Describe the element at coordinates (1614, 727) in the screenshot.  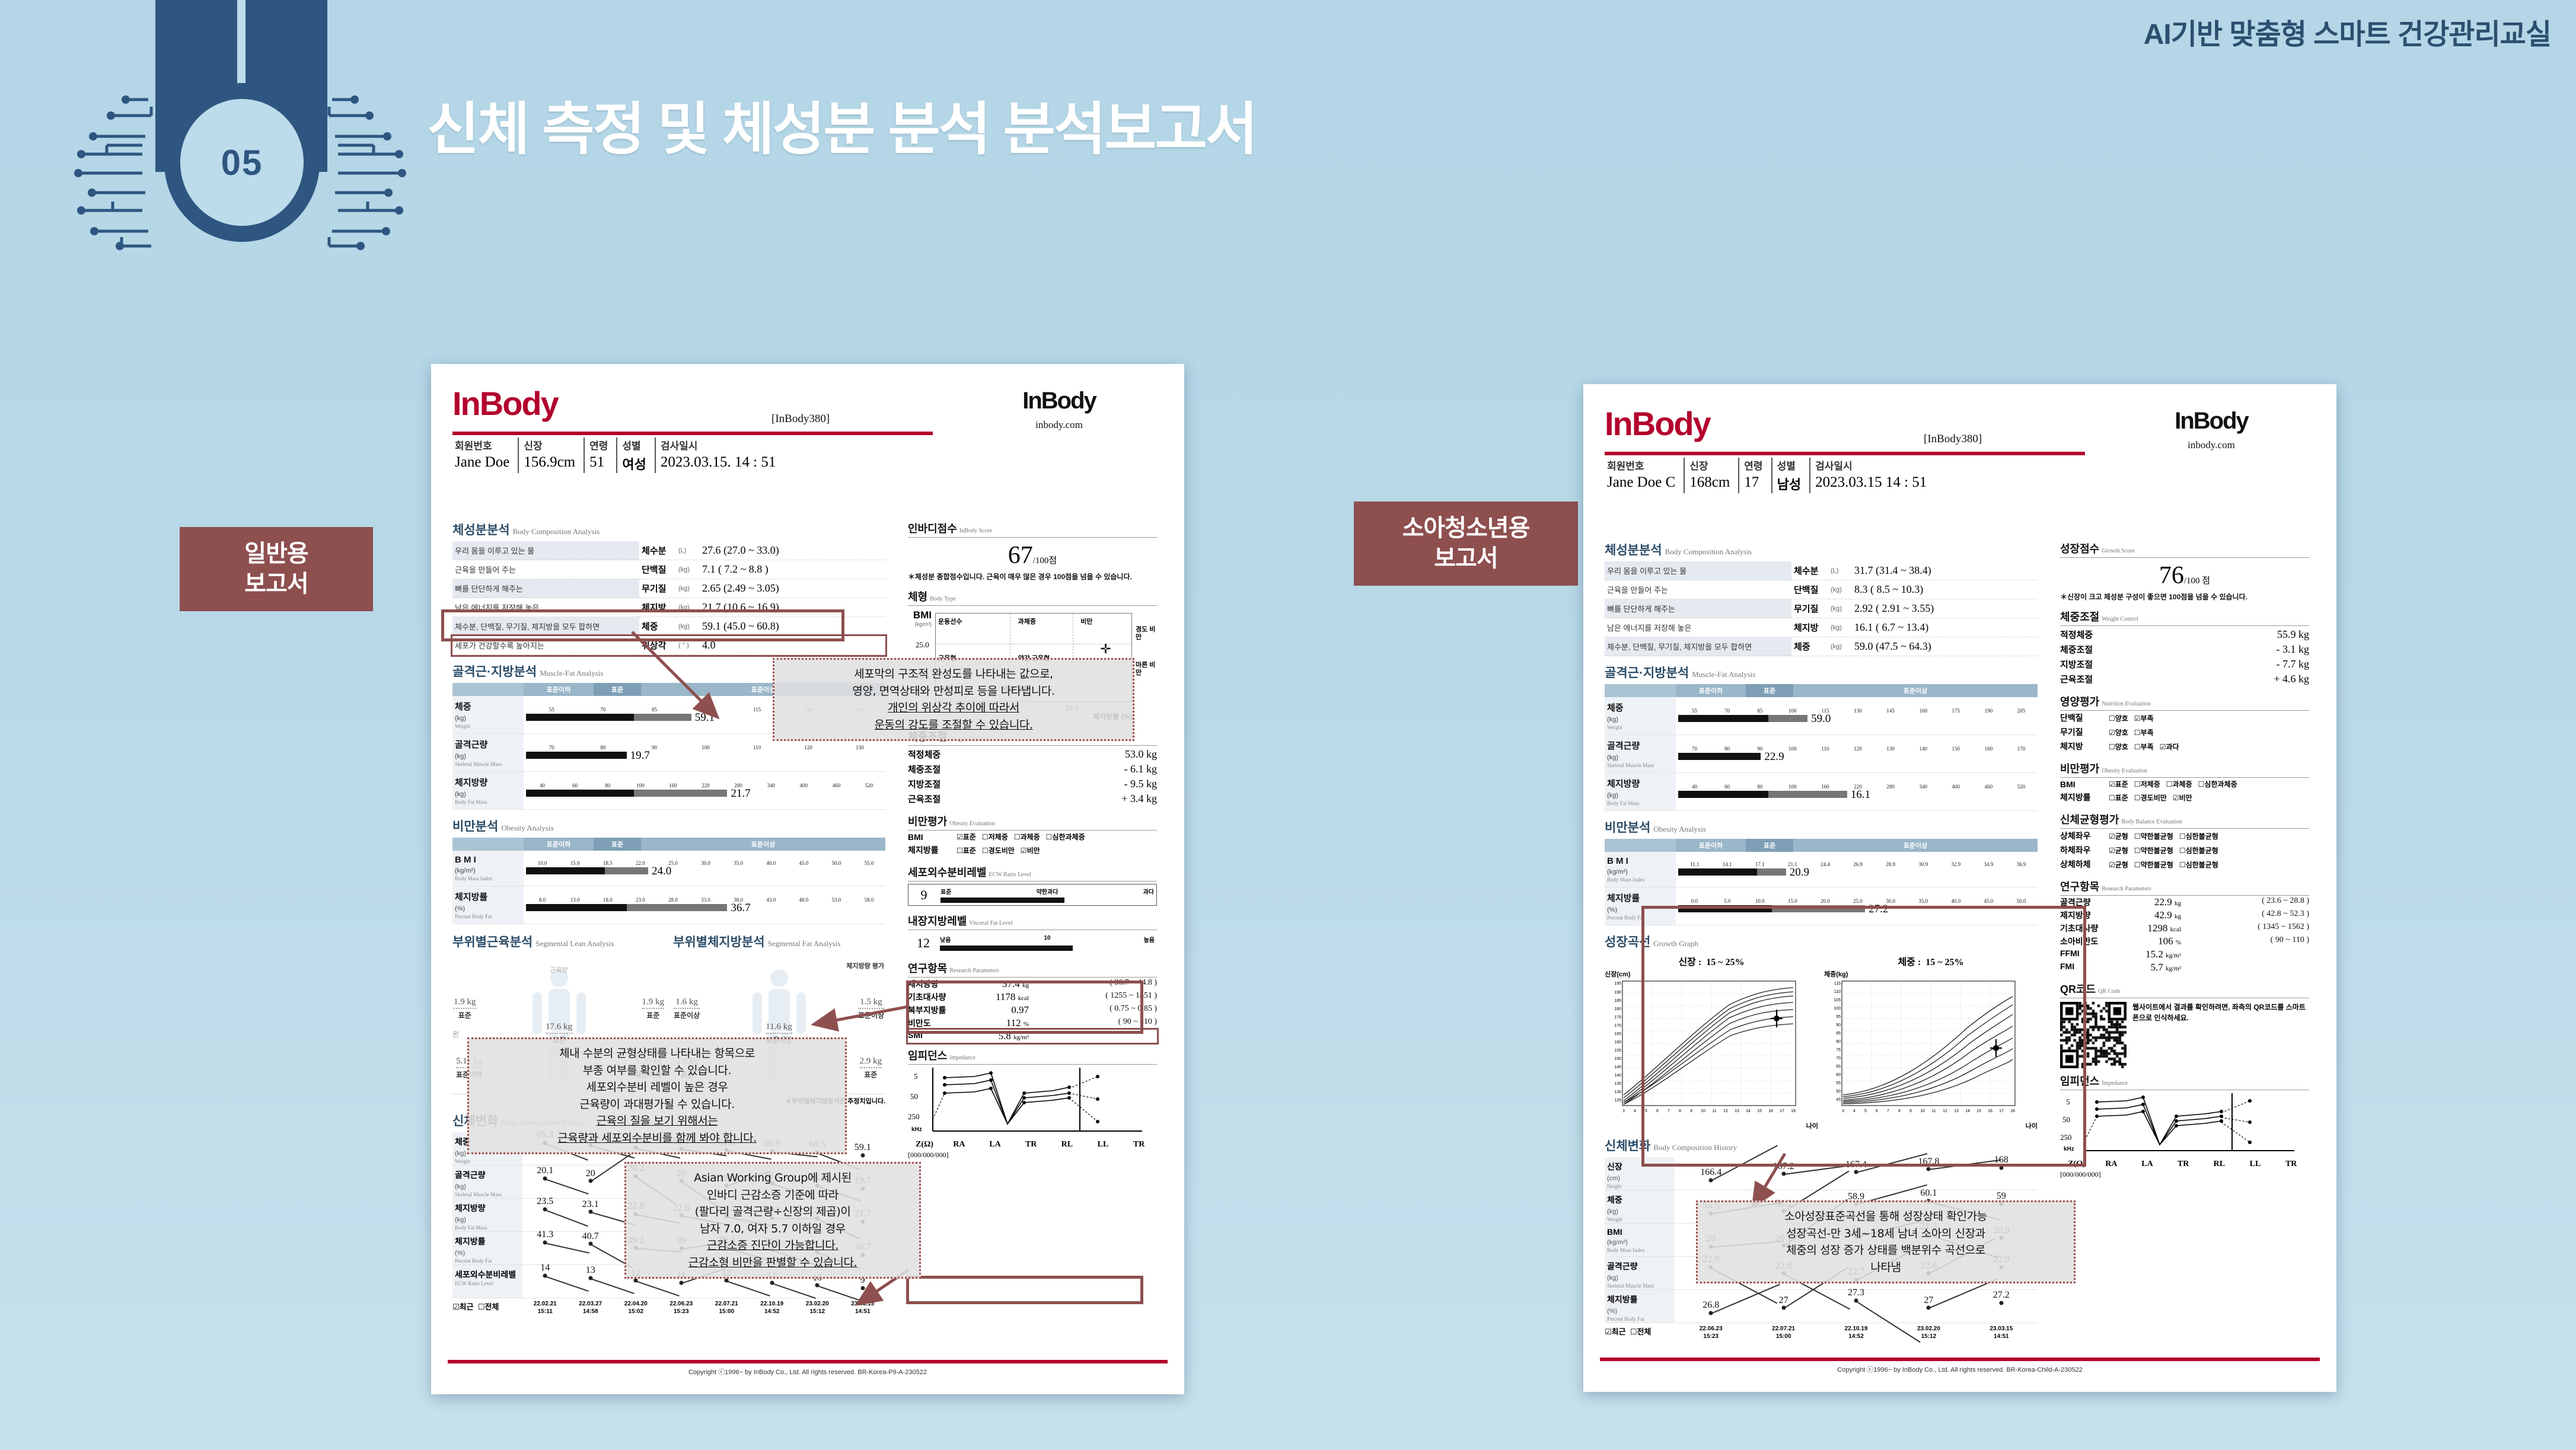
I see `bar-name-en: Weight` at that location.